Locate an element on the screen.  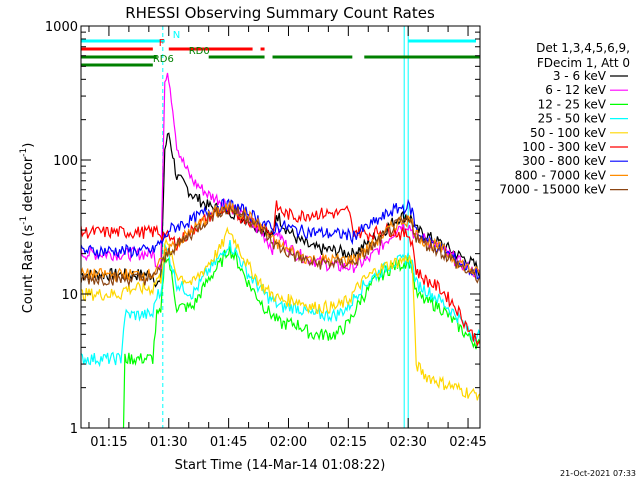
x-tick-label: 01:30 is located at coordinates (168, 442).